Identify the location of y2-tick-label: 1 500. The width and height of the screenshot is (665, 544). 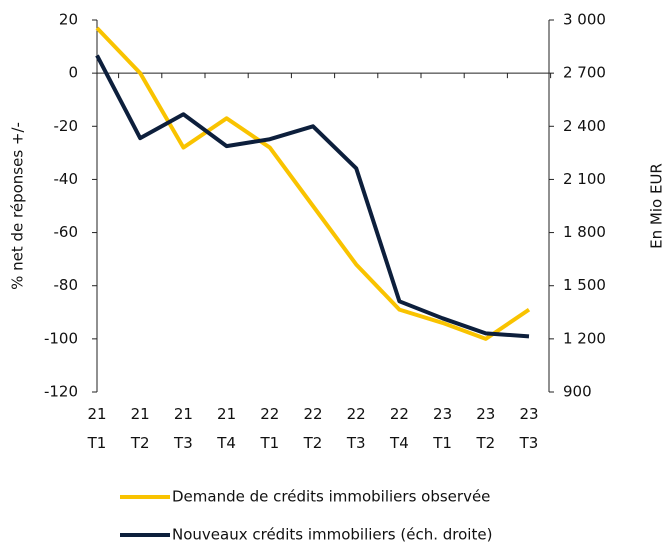
(584, 285).